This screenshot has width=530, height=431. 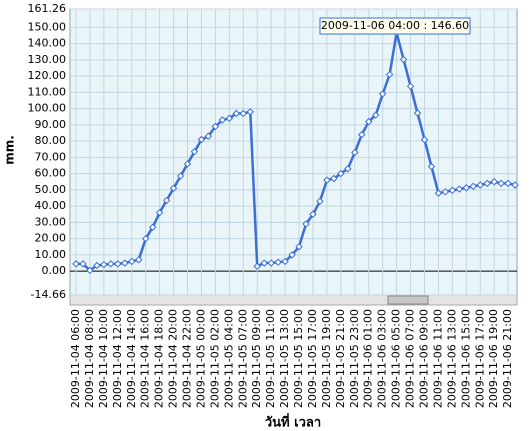 I want to click on y-tick-label: 0.00, so click(x=54, y=270).